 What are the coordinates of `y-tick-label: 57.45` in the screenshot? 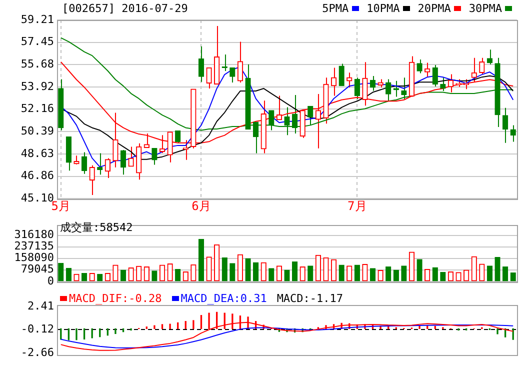 It's located at (37, 41).